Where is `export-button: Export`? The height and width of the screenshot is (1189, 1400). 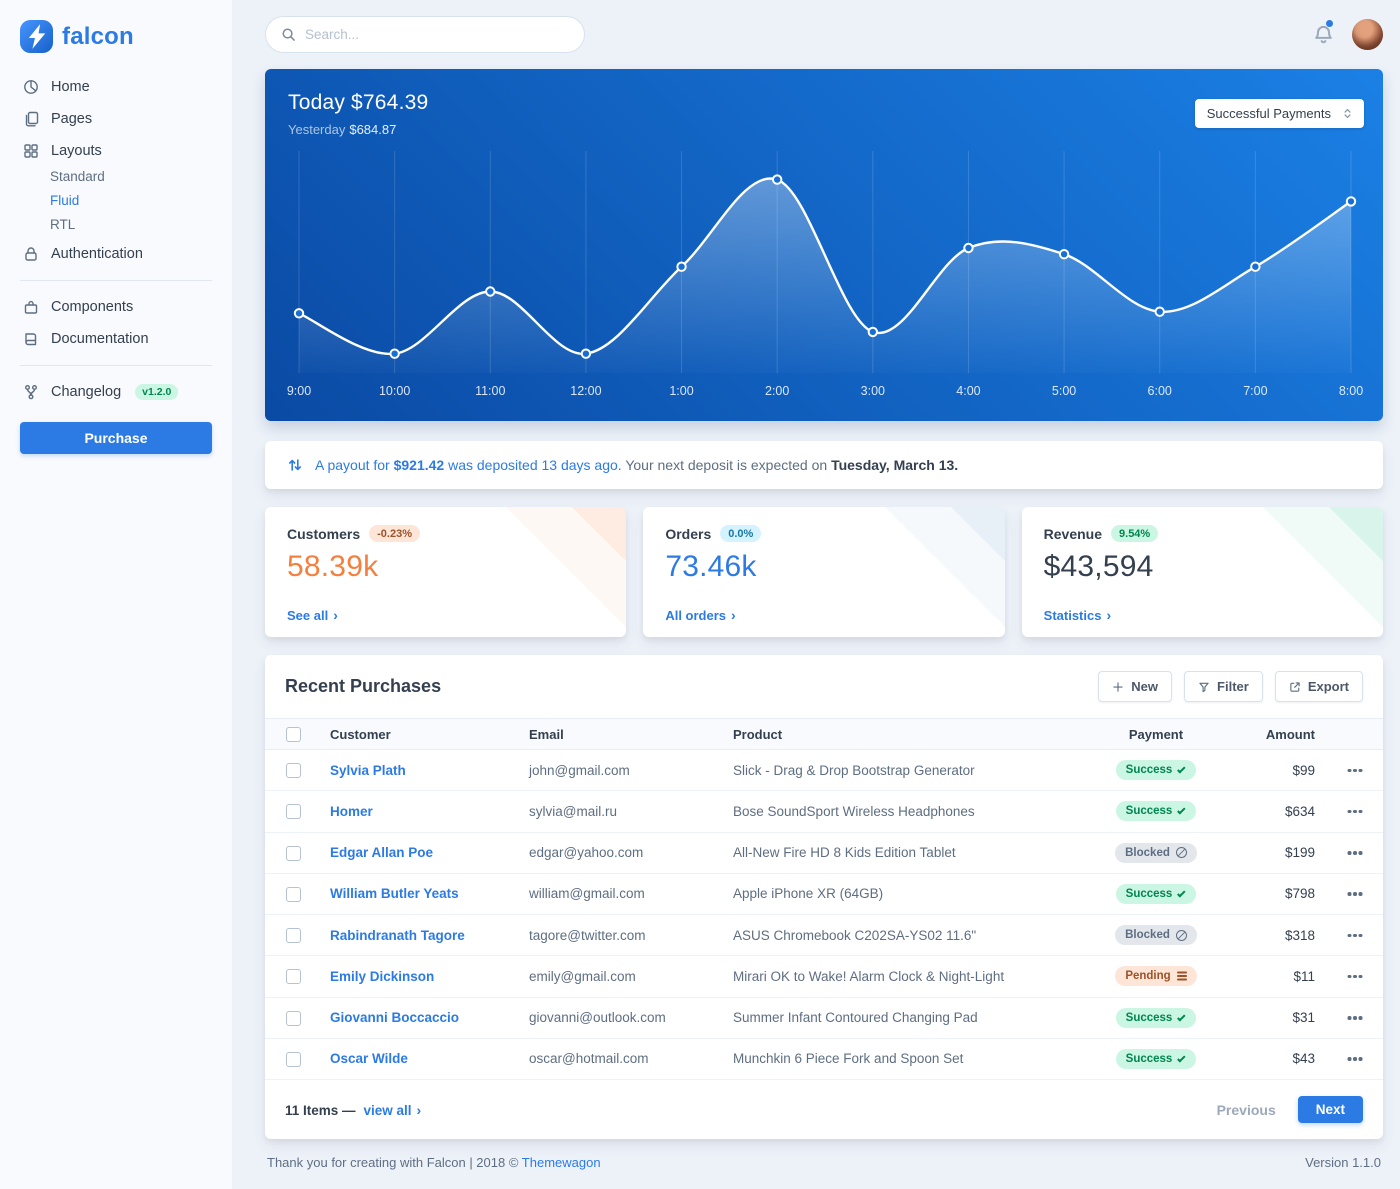
export-button: Export is located at coordinates (1318, 686).